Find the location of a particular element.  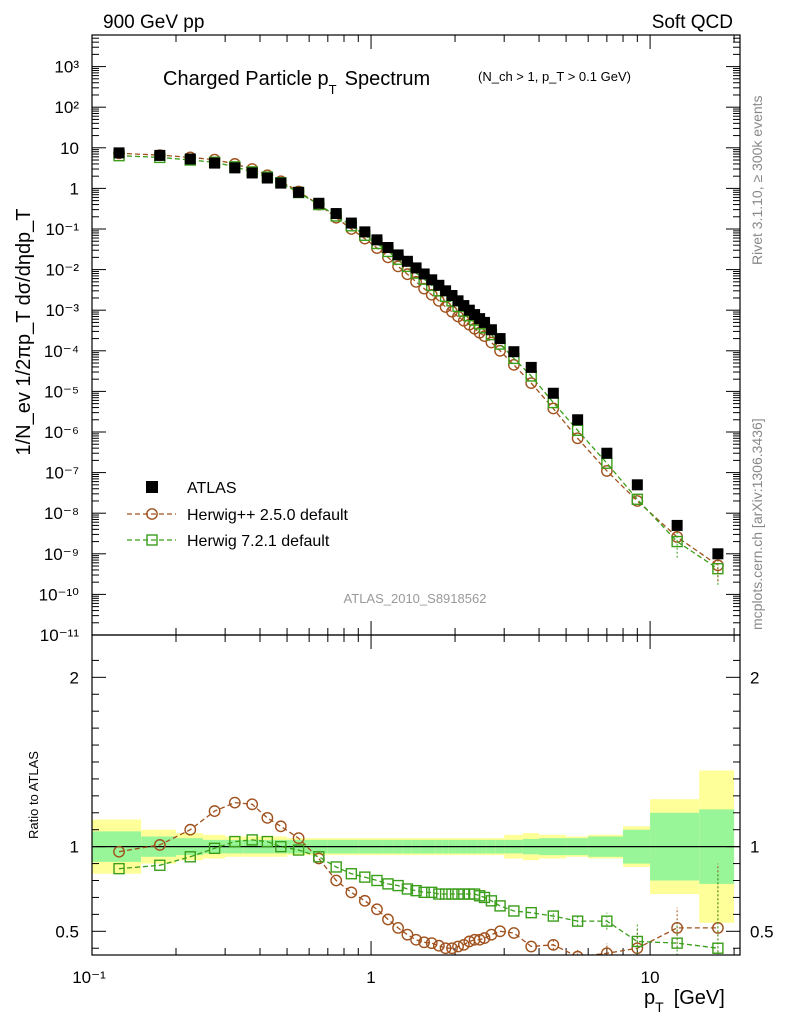

ratio-plot-marks is located at coordinates (416, 875).